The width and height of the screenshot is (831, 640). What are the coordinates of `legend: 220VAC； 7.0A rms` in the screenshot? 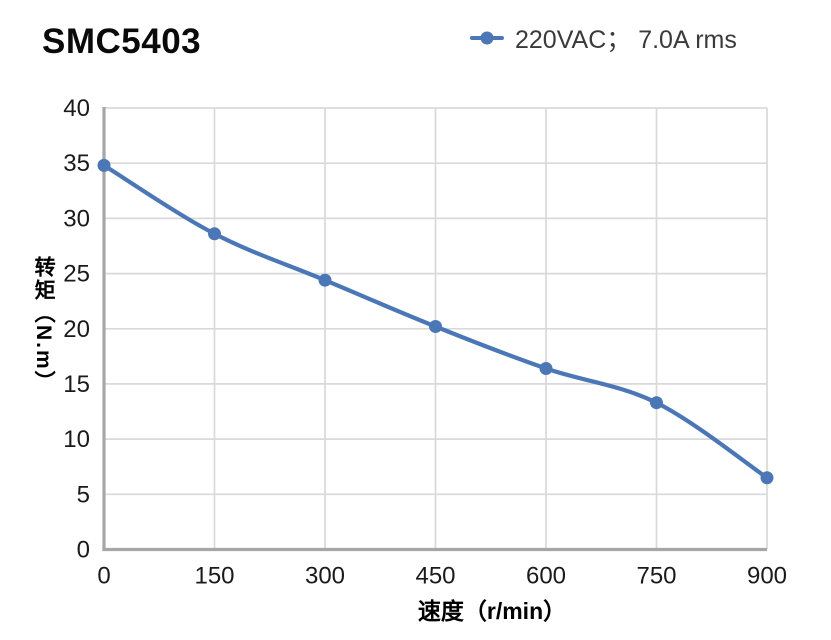 It's located at (603, 38).